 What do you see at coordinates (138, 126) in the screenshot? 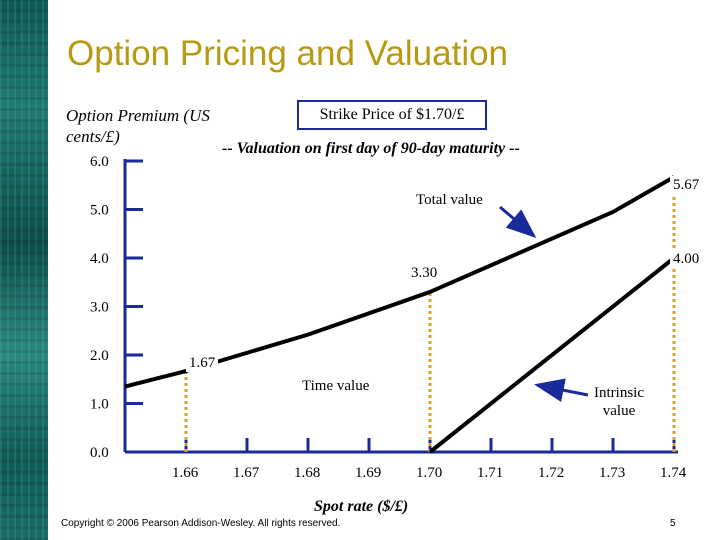
I see `y-axis-label: Option Premium (US cents/£)` at bounding box center [138, 126].